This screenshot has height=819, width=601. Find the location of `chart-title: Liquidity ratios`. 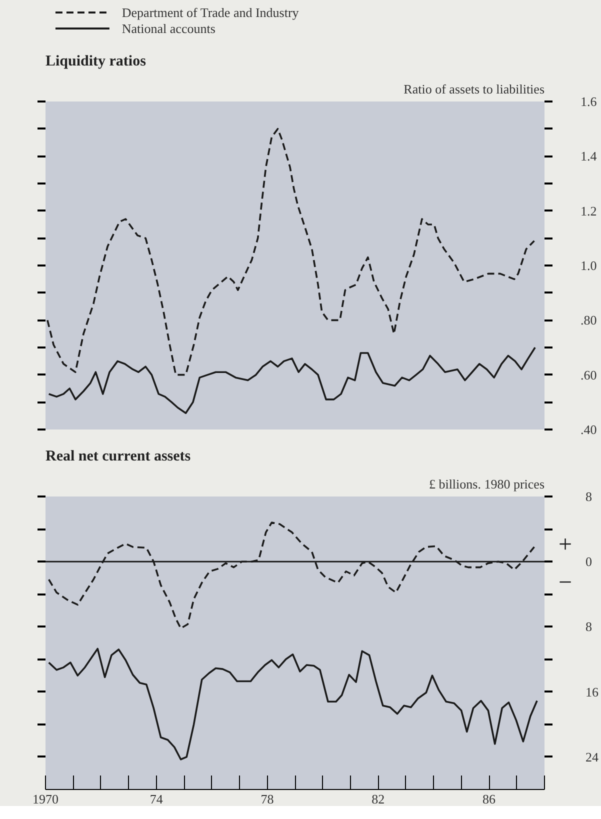

chart-title: Liquidity ratios is located at coordinates (96, 62).